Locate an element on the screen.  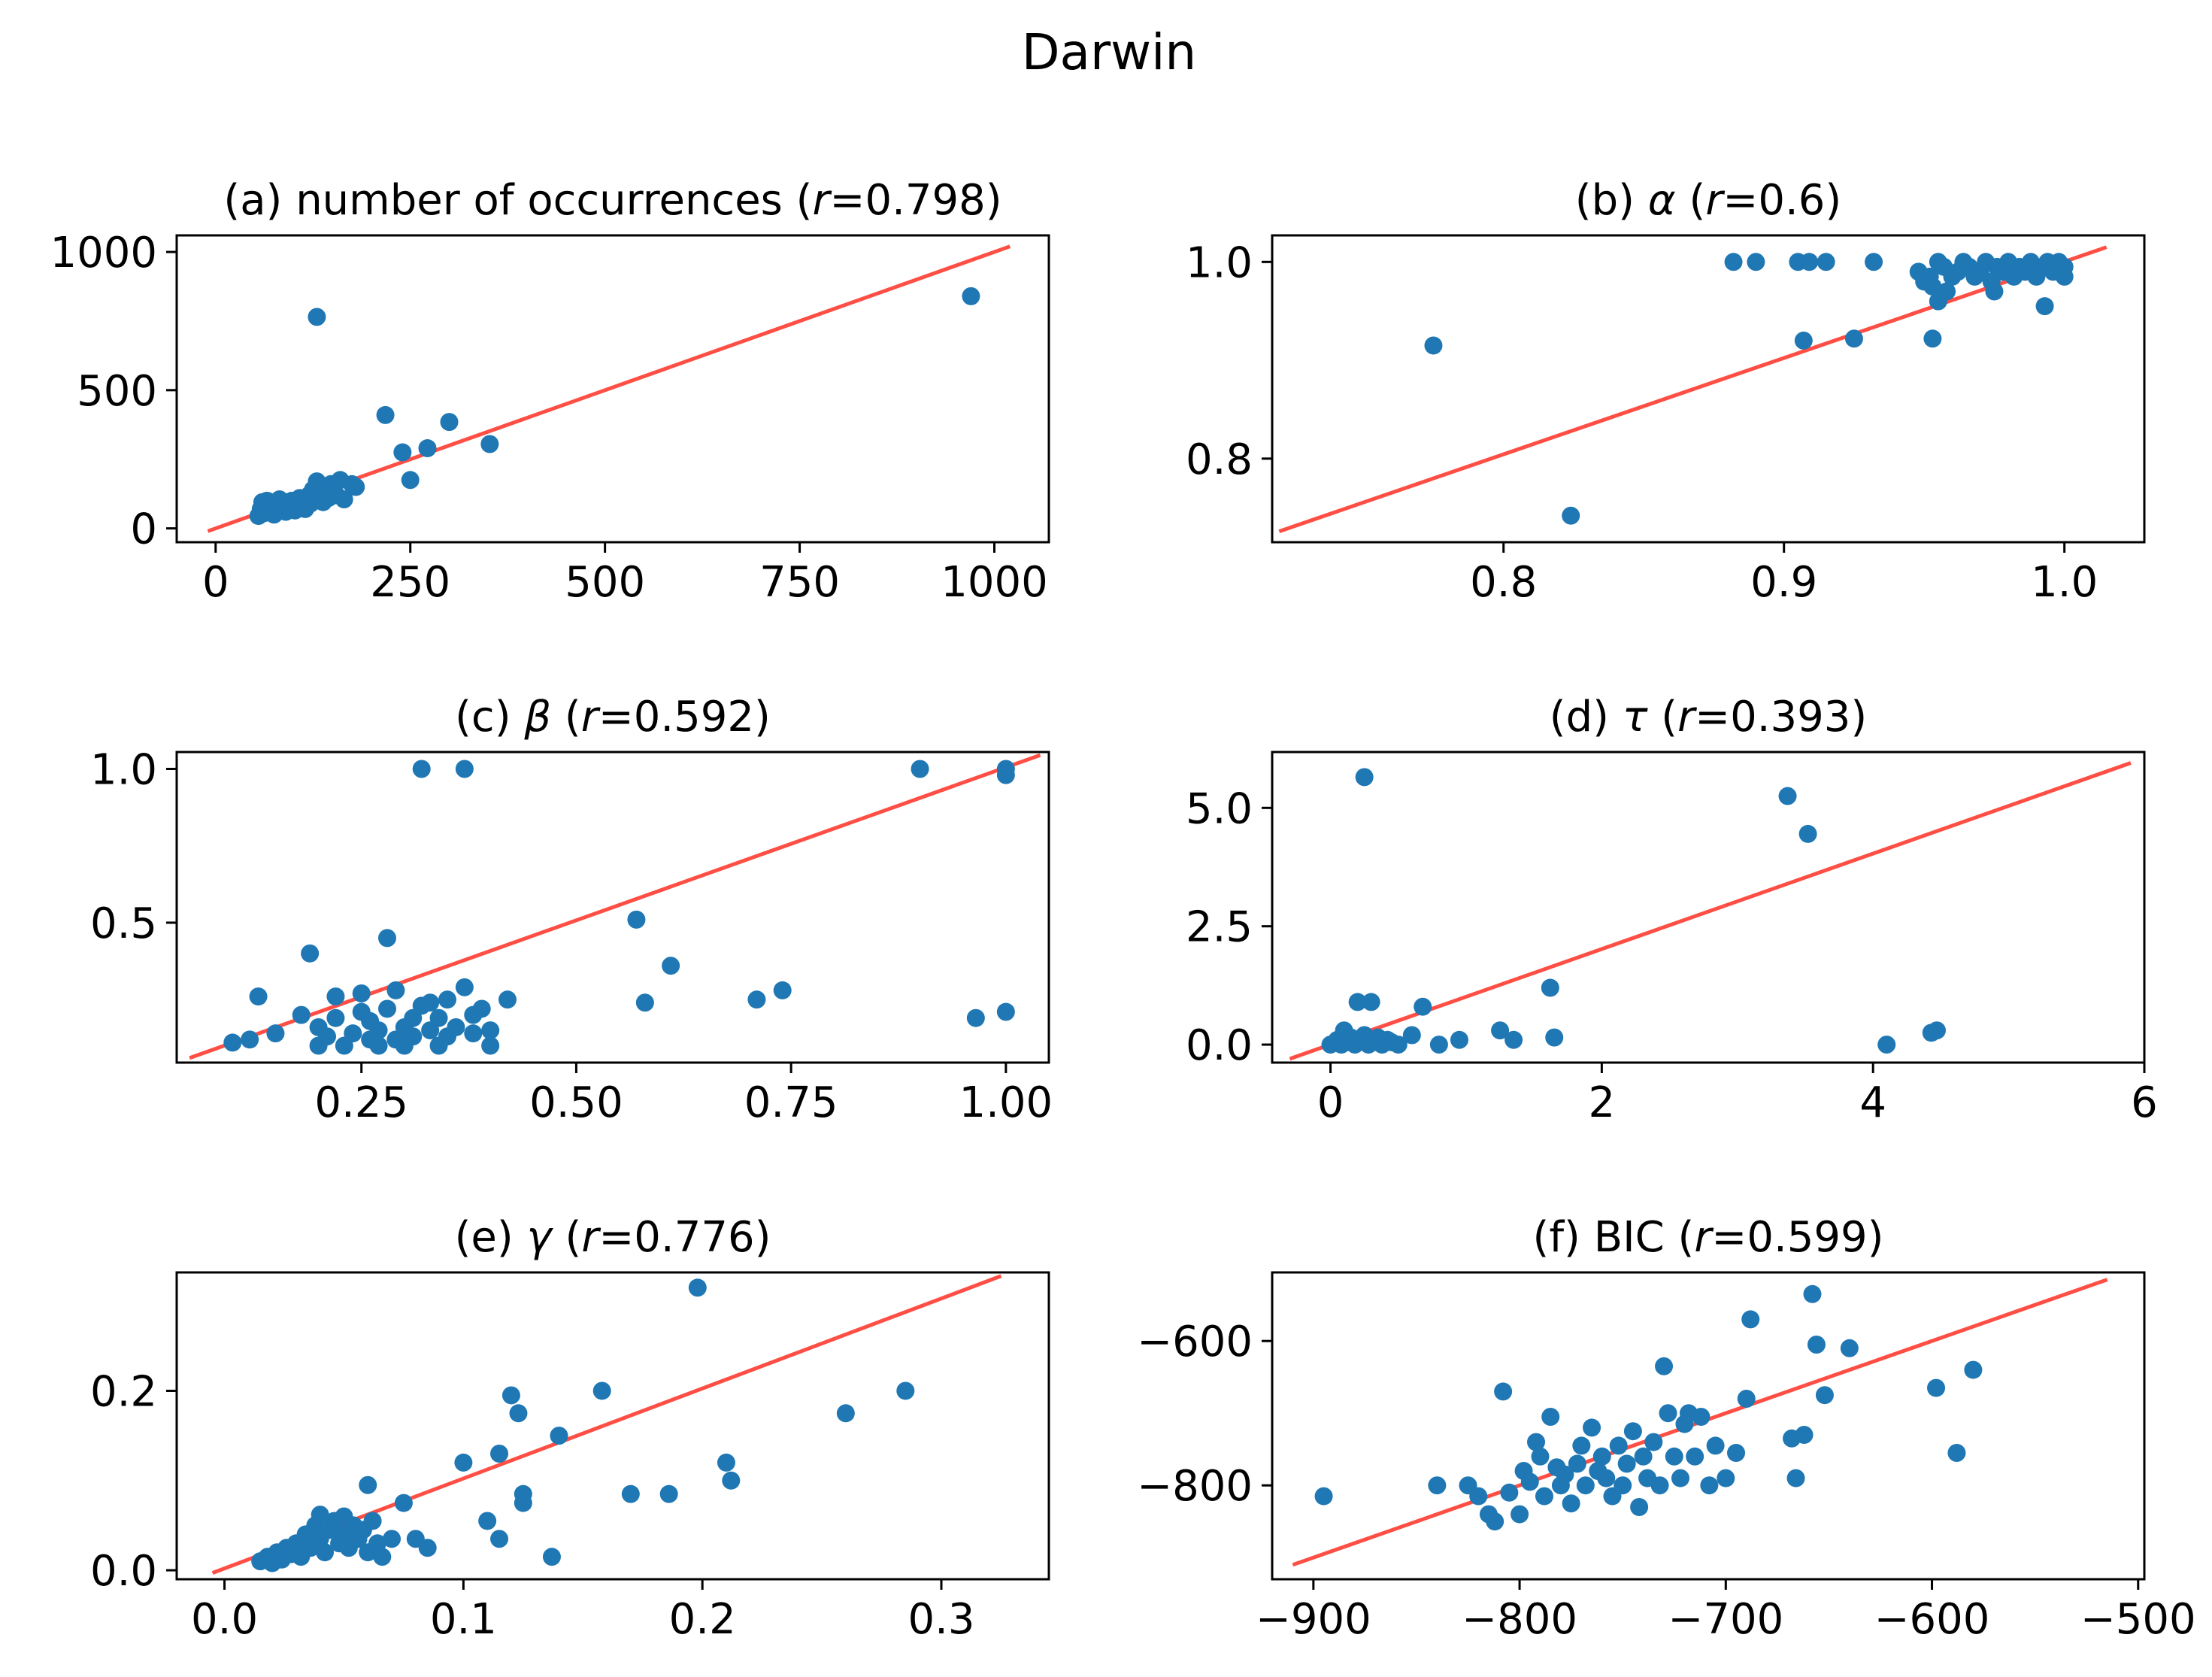
x-tick-label: 0.1 is located at coordinates (464, 1619).